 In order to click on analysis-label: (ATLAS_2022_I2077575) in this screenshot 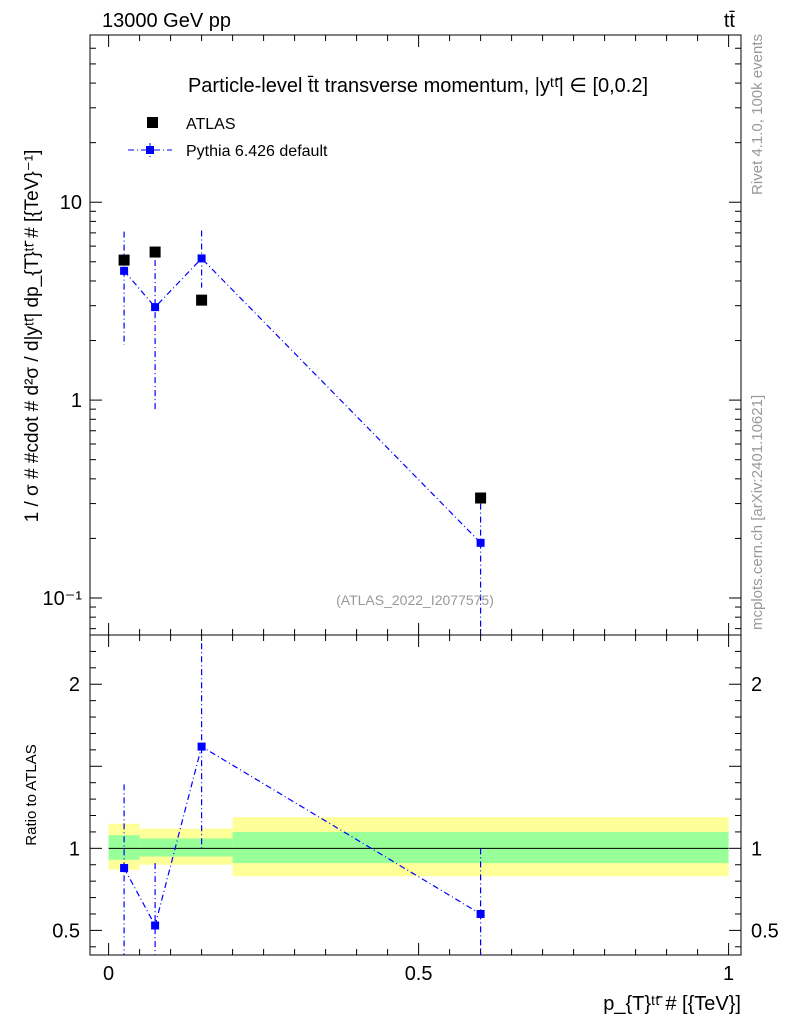, I will do `click(415, 600)`.